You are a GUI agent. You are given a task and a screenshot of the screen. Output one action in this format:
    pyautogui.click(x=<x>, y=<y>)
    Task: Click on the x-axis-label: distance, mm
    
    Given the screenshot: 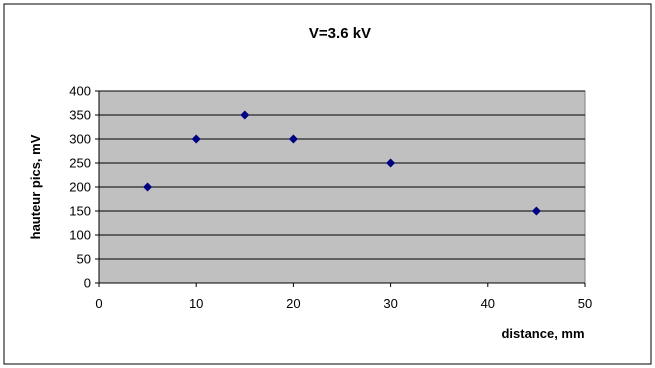 What is the action you would take?
    pyautogui.click(x=542, y=333)
    